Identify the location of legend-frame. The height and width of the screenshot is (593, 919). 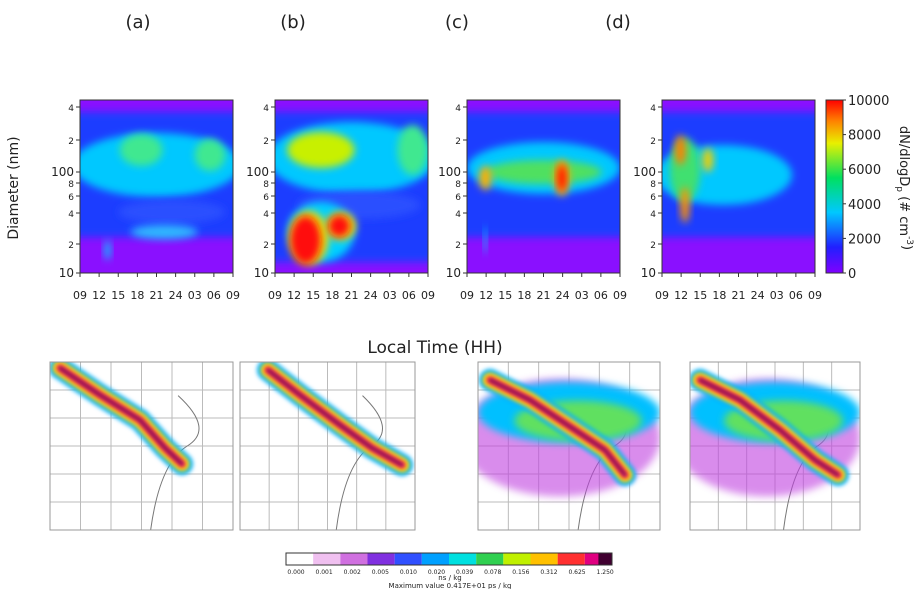
(449, 559).